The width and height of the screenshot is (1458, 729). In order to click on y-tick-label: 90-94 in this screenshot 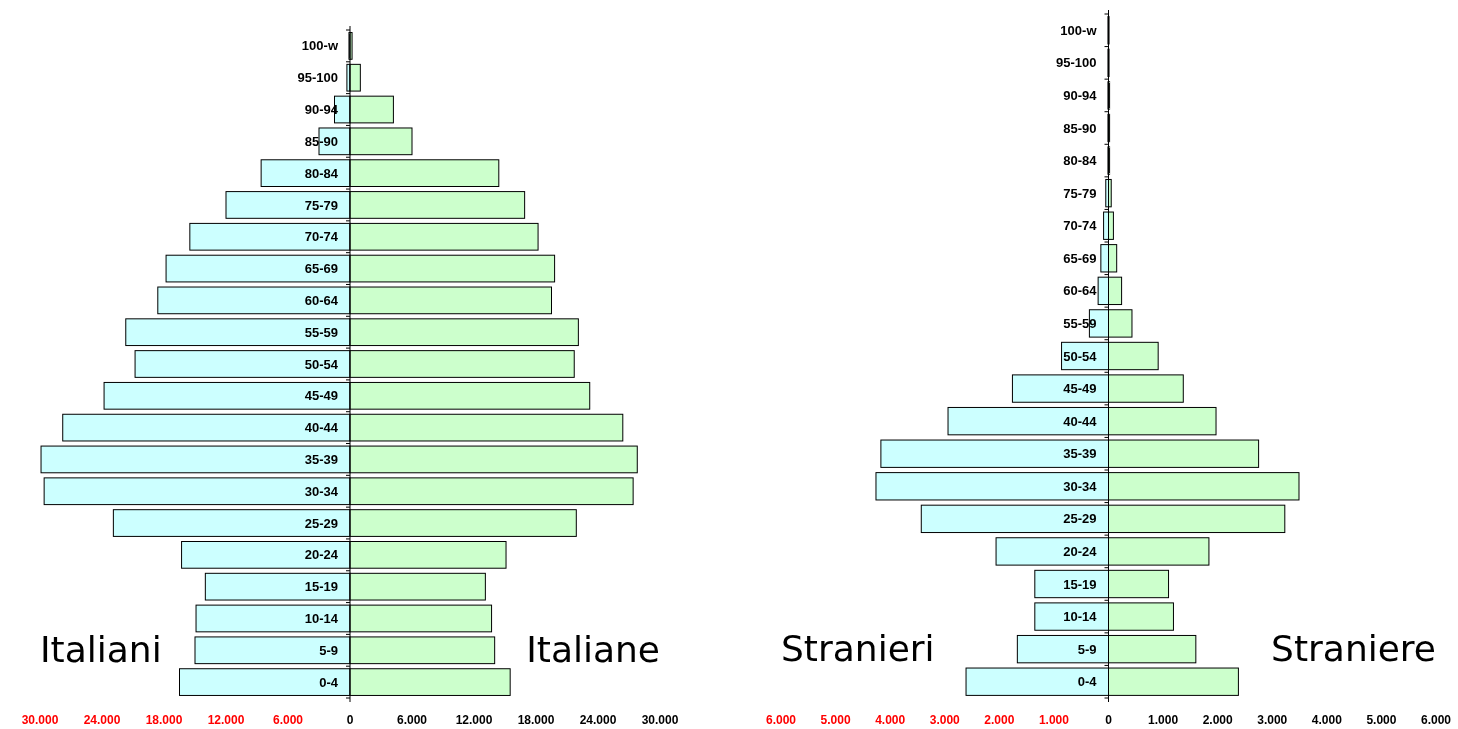, I will do `click(1080, 95)`.